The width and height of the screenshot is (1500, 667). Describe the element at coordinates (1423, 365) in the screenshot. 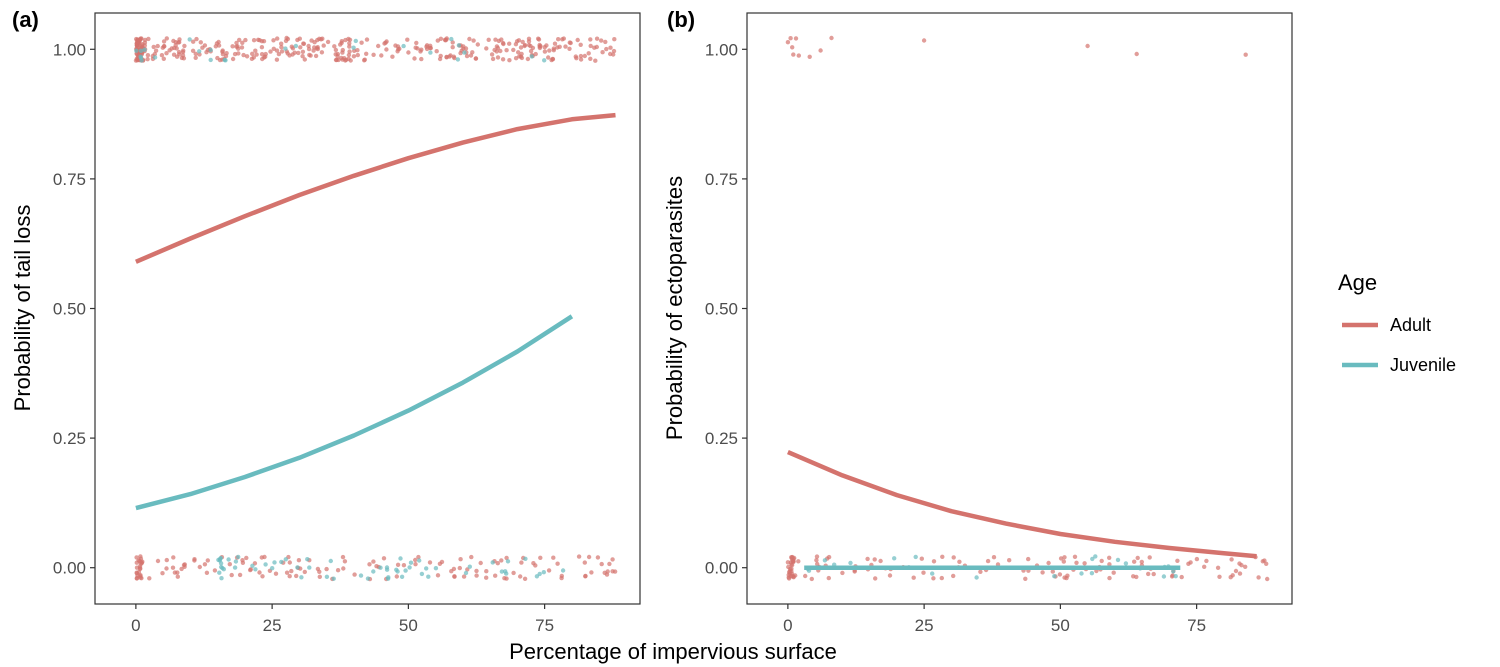

I see `legend-label-juvenile: Juvenile` at that location.